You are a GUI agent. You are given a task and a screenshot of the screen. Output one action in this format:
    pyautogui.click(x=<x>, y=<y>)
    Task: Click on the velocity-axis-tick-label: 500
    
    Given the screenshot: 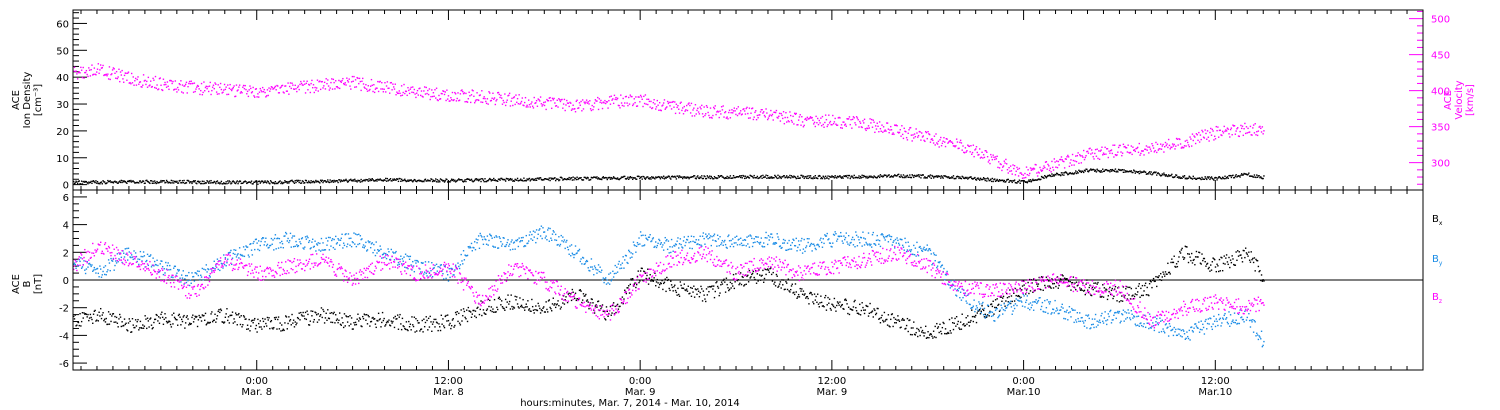 What is the action you would take?
    pyautogui.click(x=1440, y=20)
    